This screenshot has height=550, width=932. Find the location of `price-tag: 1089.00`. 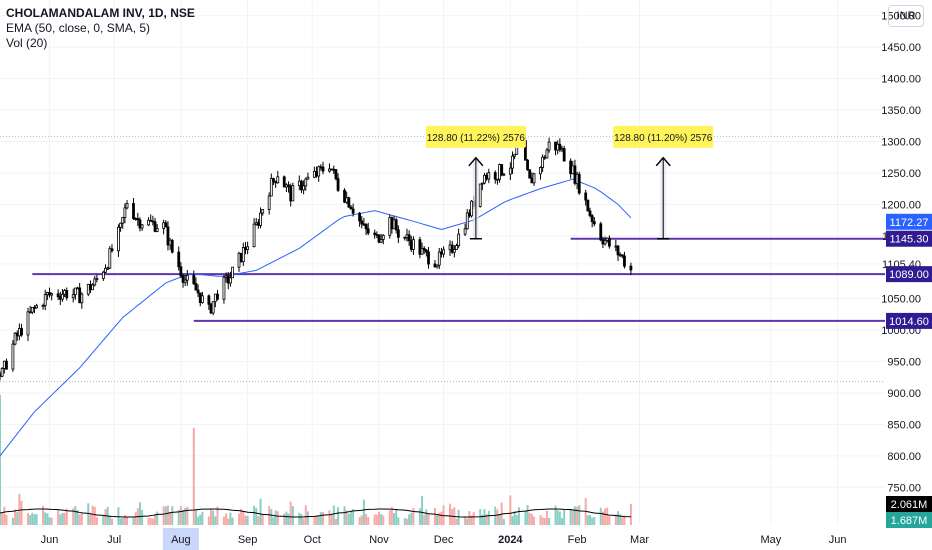

price-tag: 1089.00 is located at coordinates (909, 275).